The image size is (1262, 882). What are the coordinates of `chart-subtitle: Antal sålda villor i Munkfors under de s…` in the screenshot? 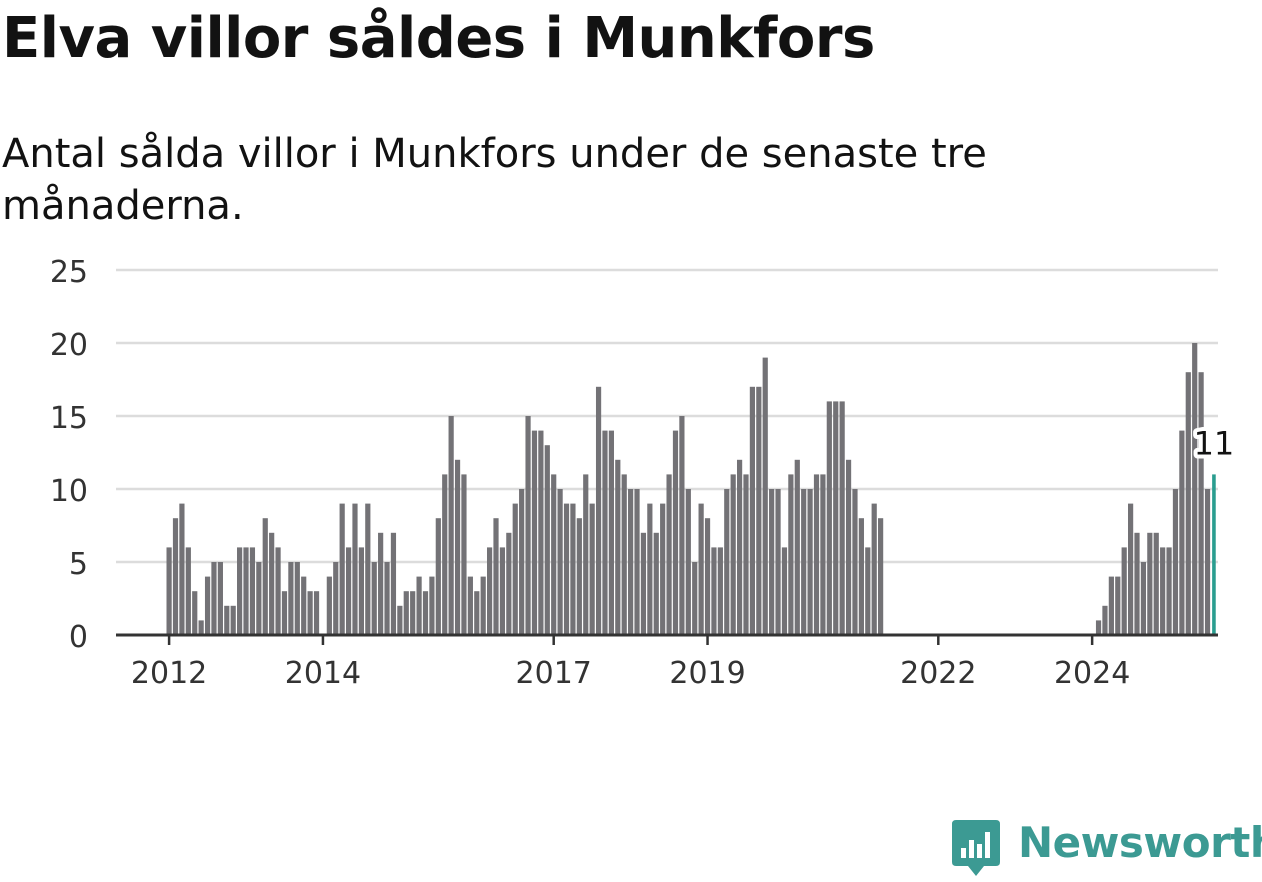 It's located at (494, 180).